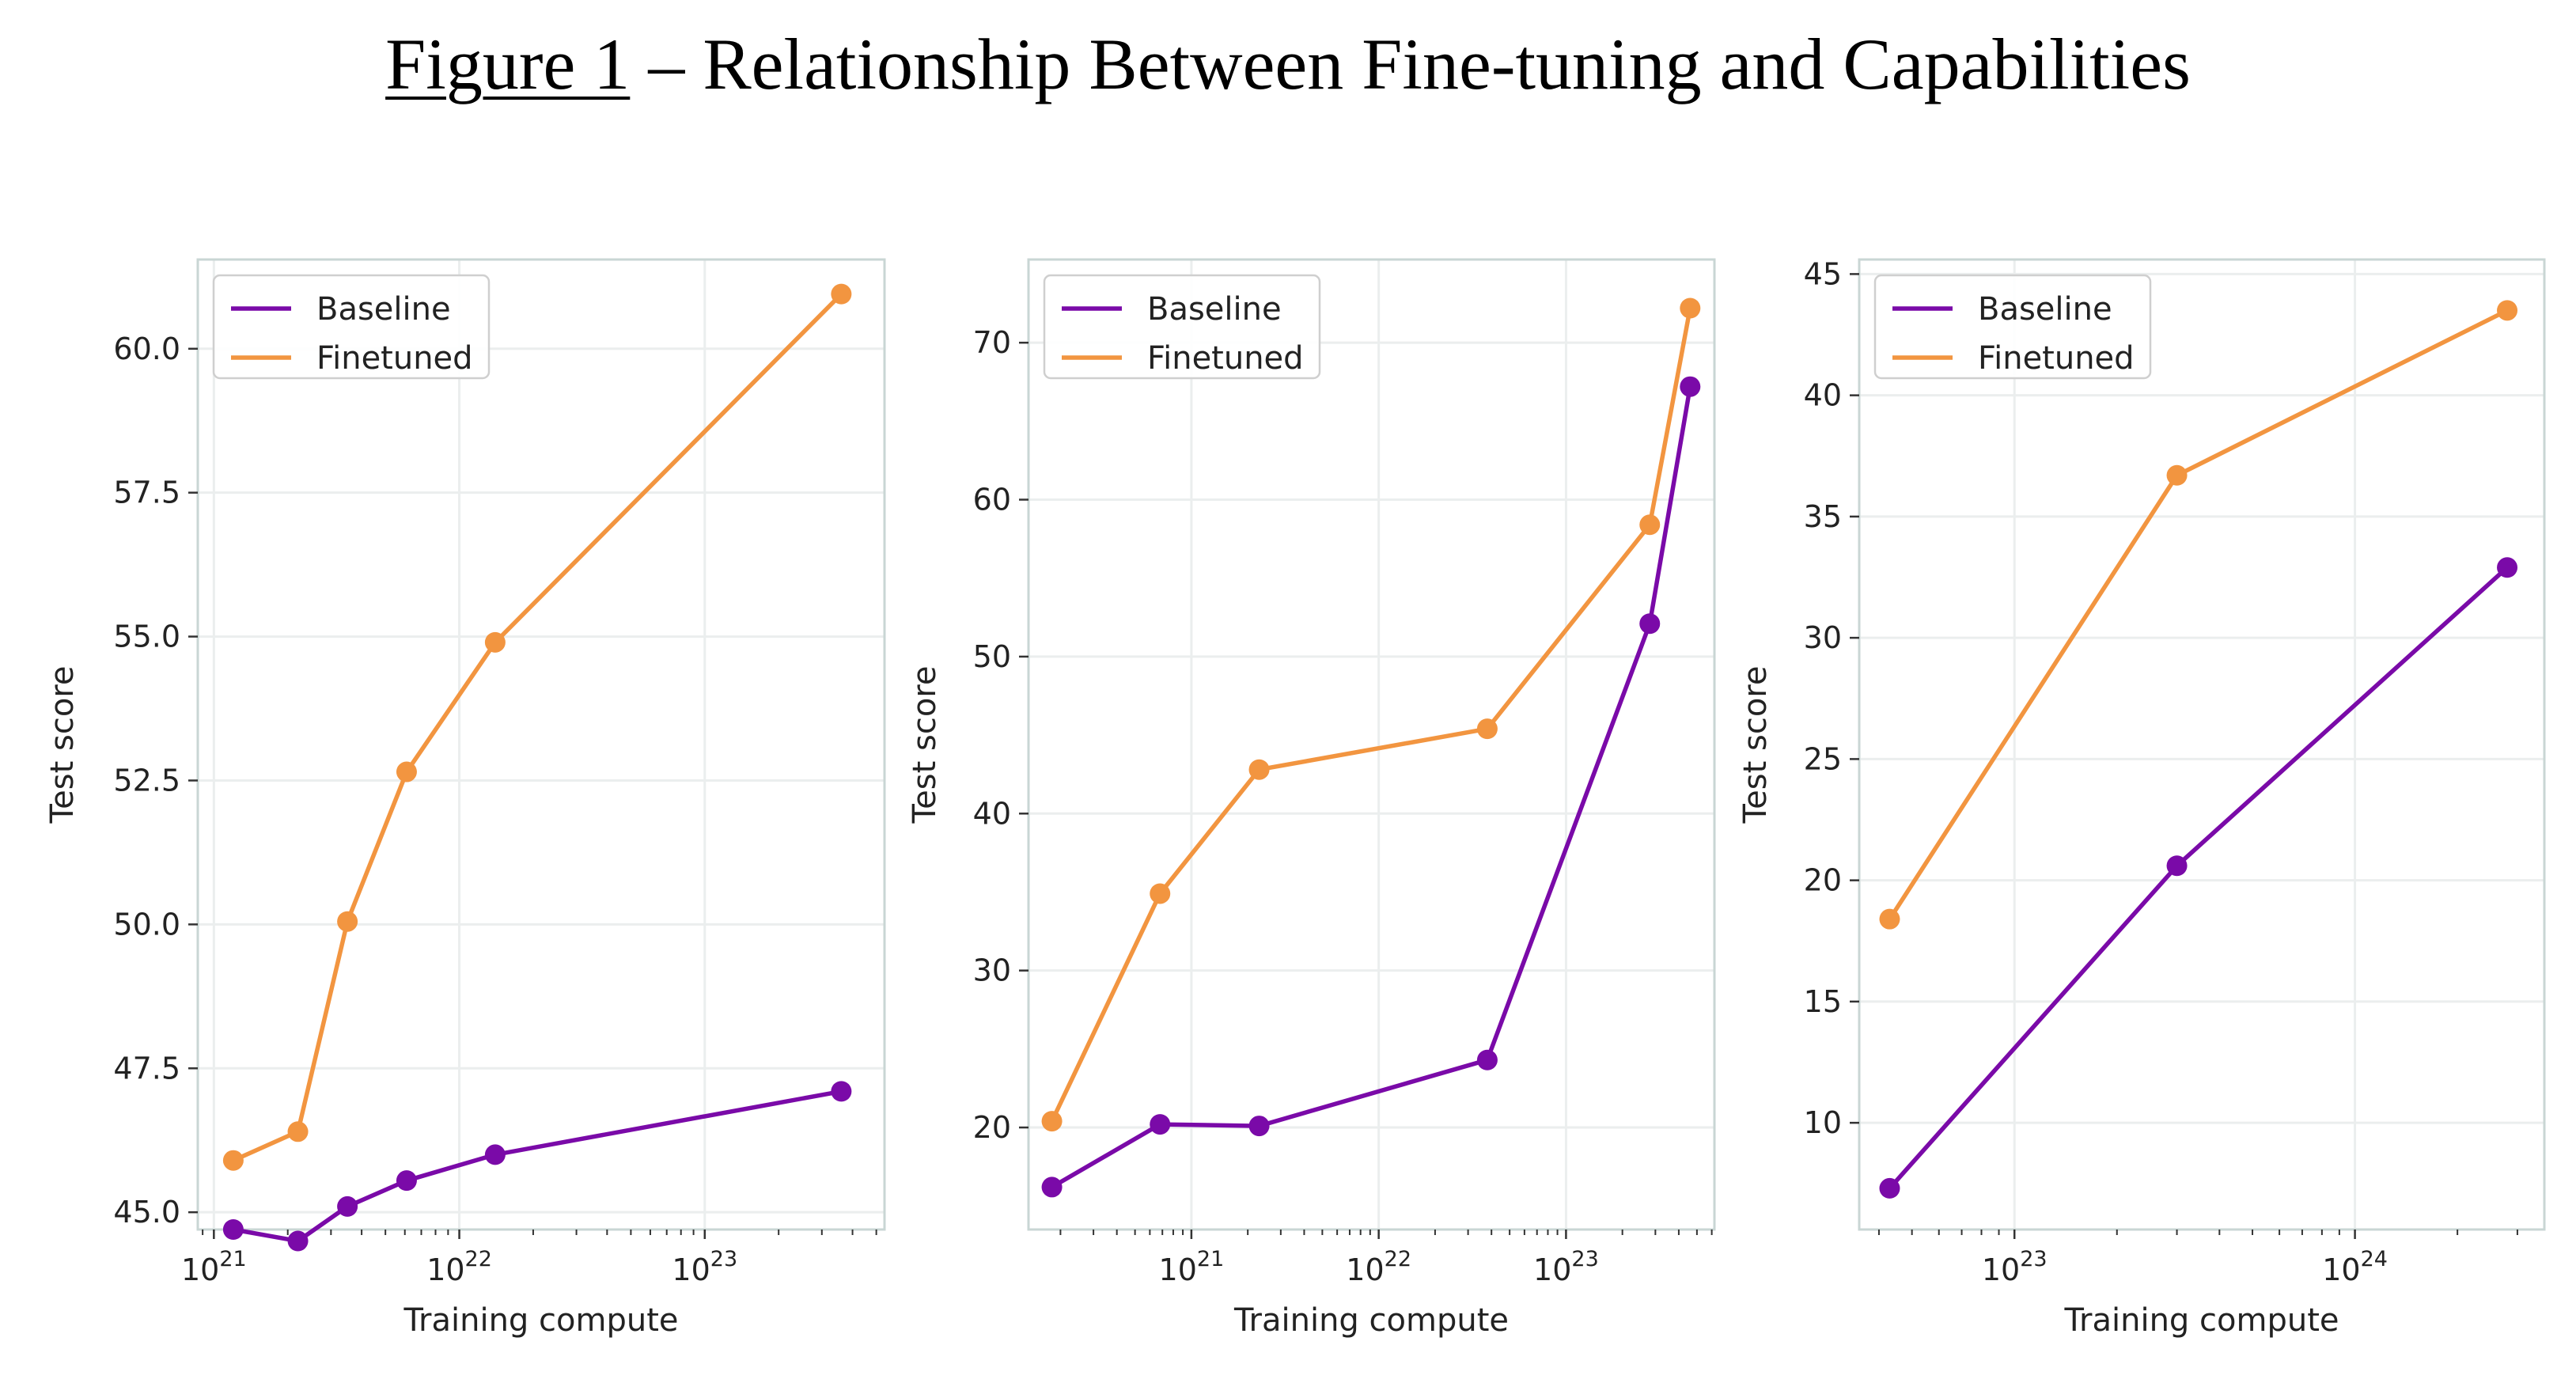 Image resolution: width=2576 pixels, height=1383 pixels. What do you see at coordinates (146, 493) in the screenshot?
I see `y-tick-label: 57.5` at bounding box center [146, 493].